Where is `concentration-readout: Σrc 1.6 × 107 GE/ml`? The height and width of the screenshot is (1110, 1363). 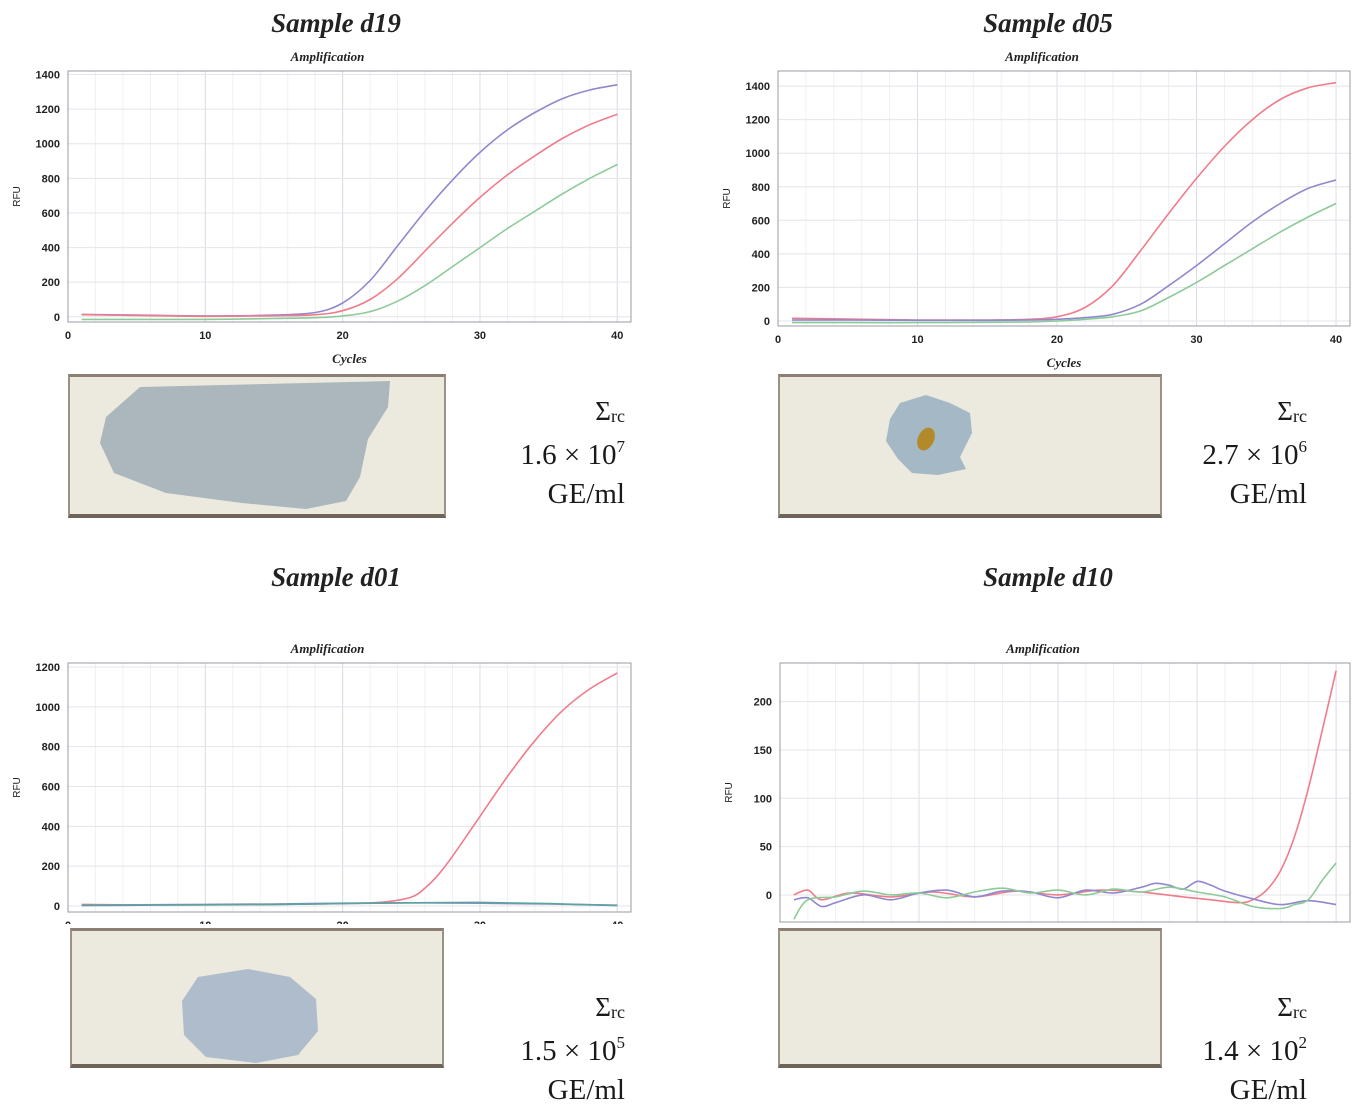 concentration-readout: Σrc 1.6 × 107 GE/ml is located at coordinates (572, 453).